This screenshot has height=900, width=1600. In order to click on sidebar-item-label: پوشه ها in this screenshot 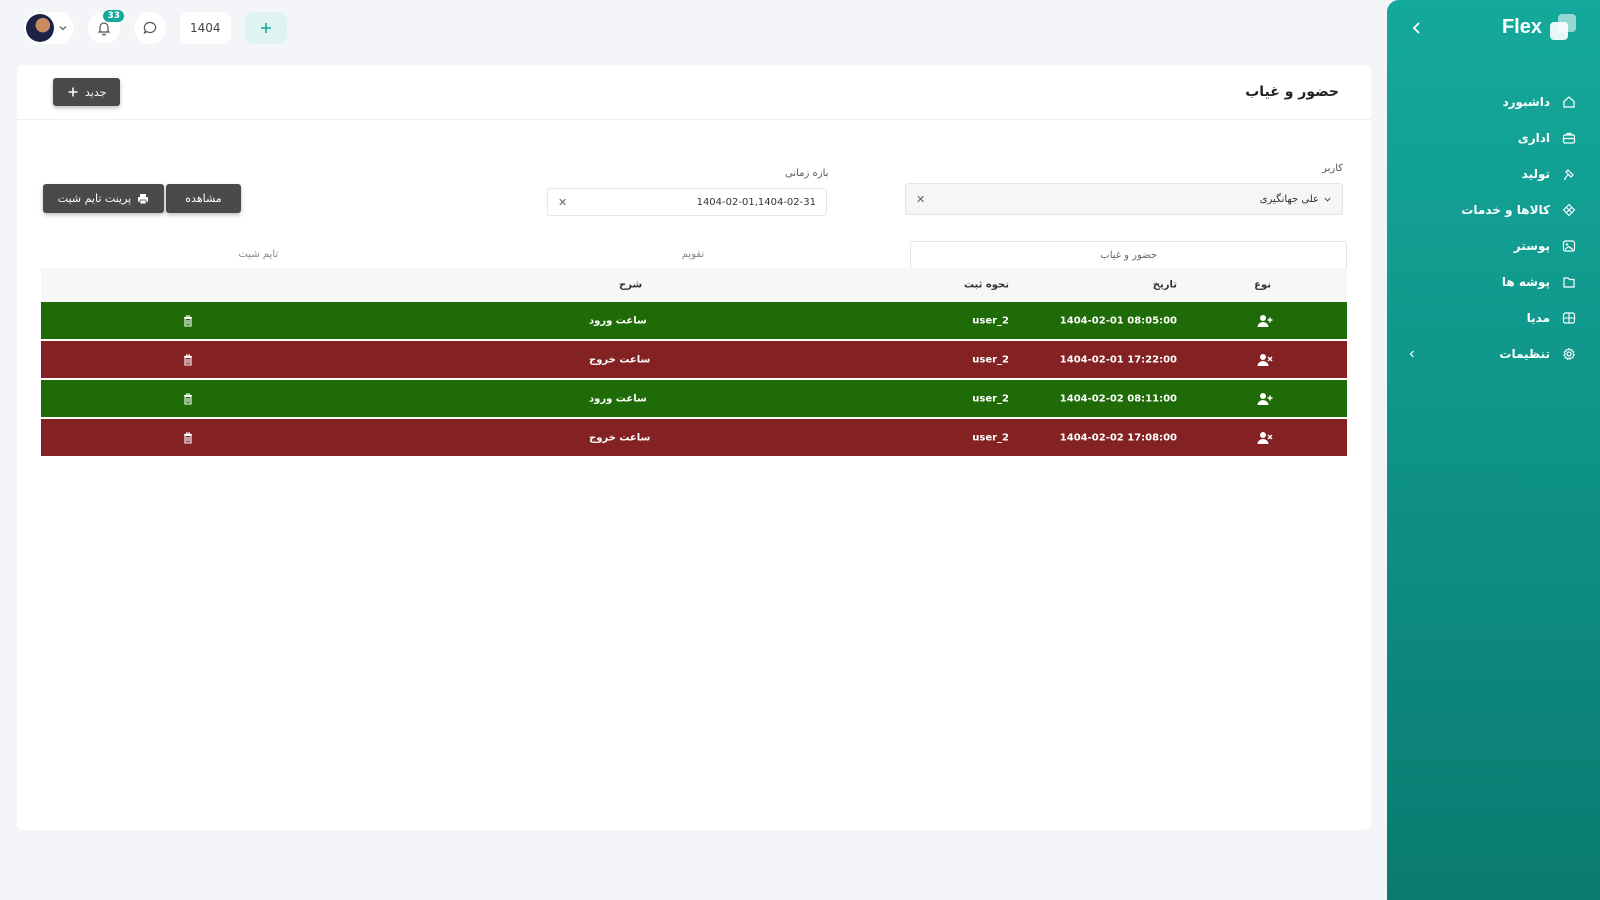, I will do `click(1525, 282)`.